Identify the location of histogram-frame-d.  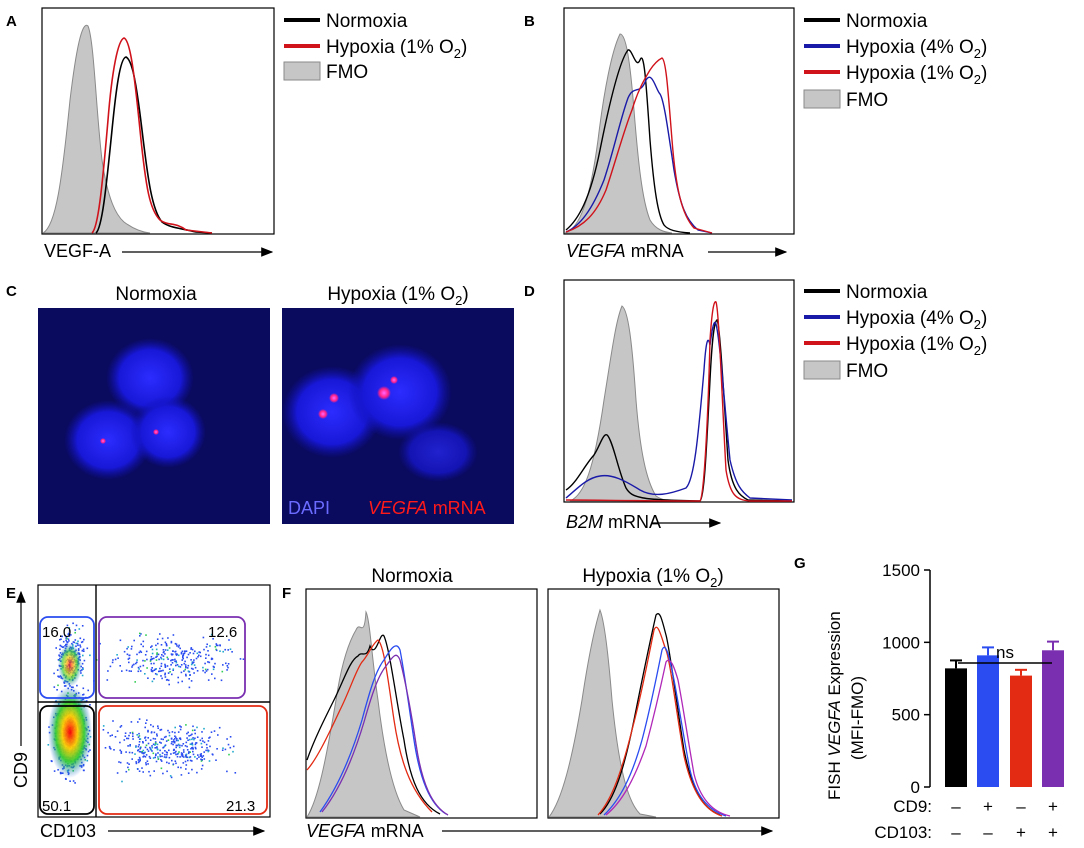
(679, 391).